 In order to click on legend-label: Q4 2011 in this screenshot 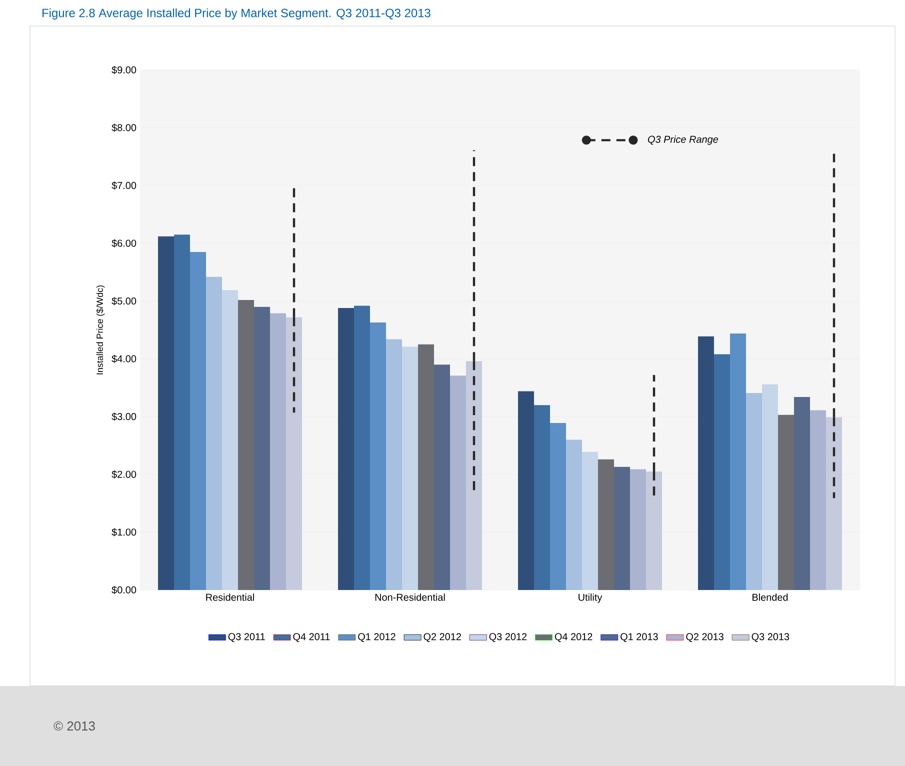, I will do `click(311, 637)`.